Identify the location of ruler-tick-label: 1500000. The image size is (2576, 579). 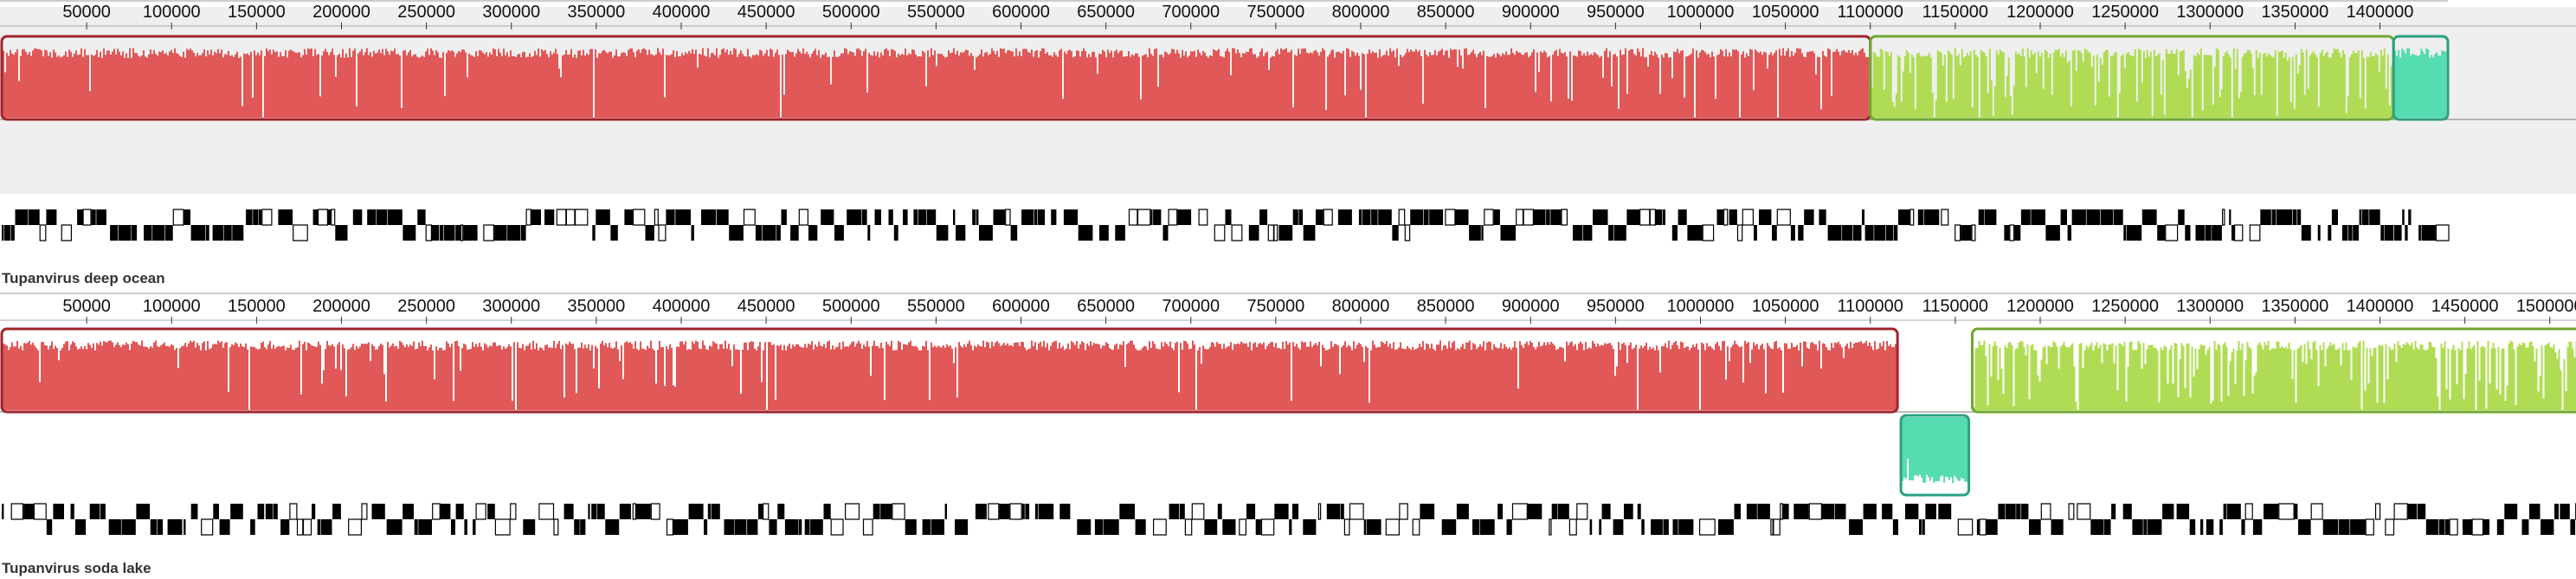
(2546, 306).